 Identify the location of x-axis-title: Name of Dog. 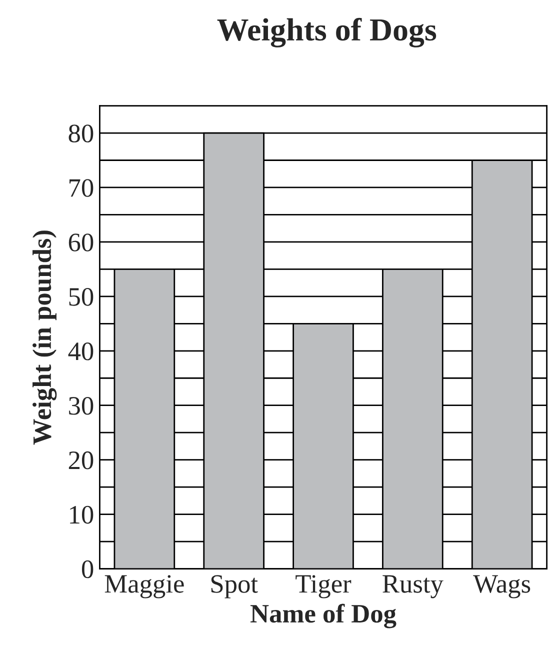
(323, 616).